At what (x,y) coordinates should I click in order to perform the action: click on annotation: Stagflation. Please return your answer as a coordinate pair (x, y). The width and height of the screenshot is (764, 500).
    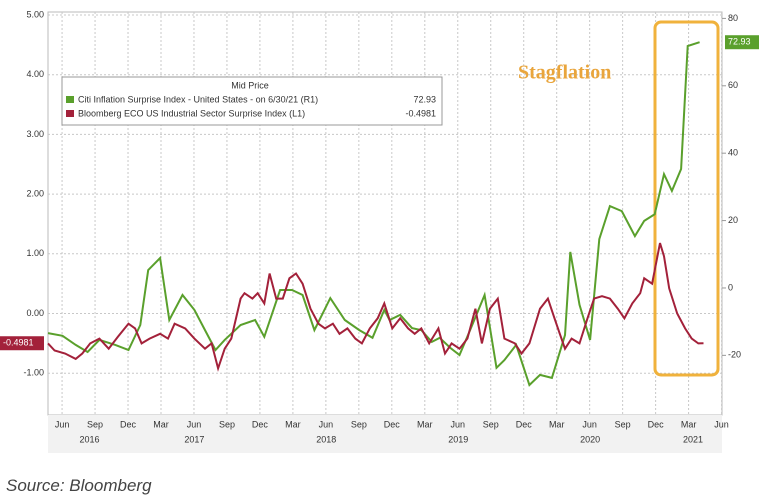
    Looking at the image, I should click on (564, 73).